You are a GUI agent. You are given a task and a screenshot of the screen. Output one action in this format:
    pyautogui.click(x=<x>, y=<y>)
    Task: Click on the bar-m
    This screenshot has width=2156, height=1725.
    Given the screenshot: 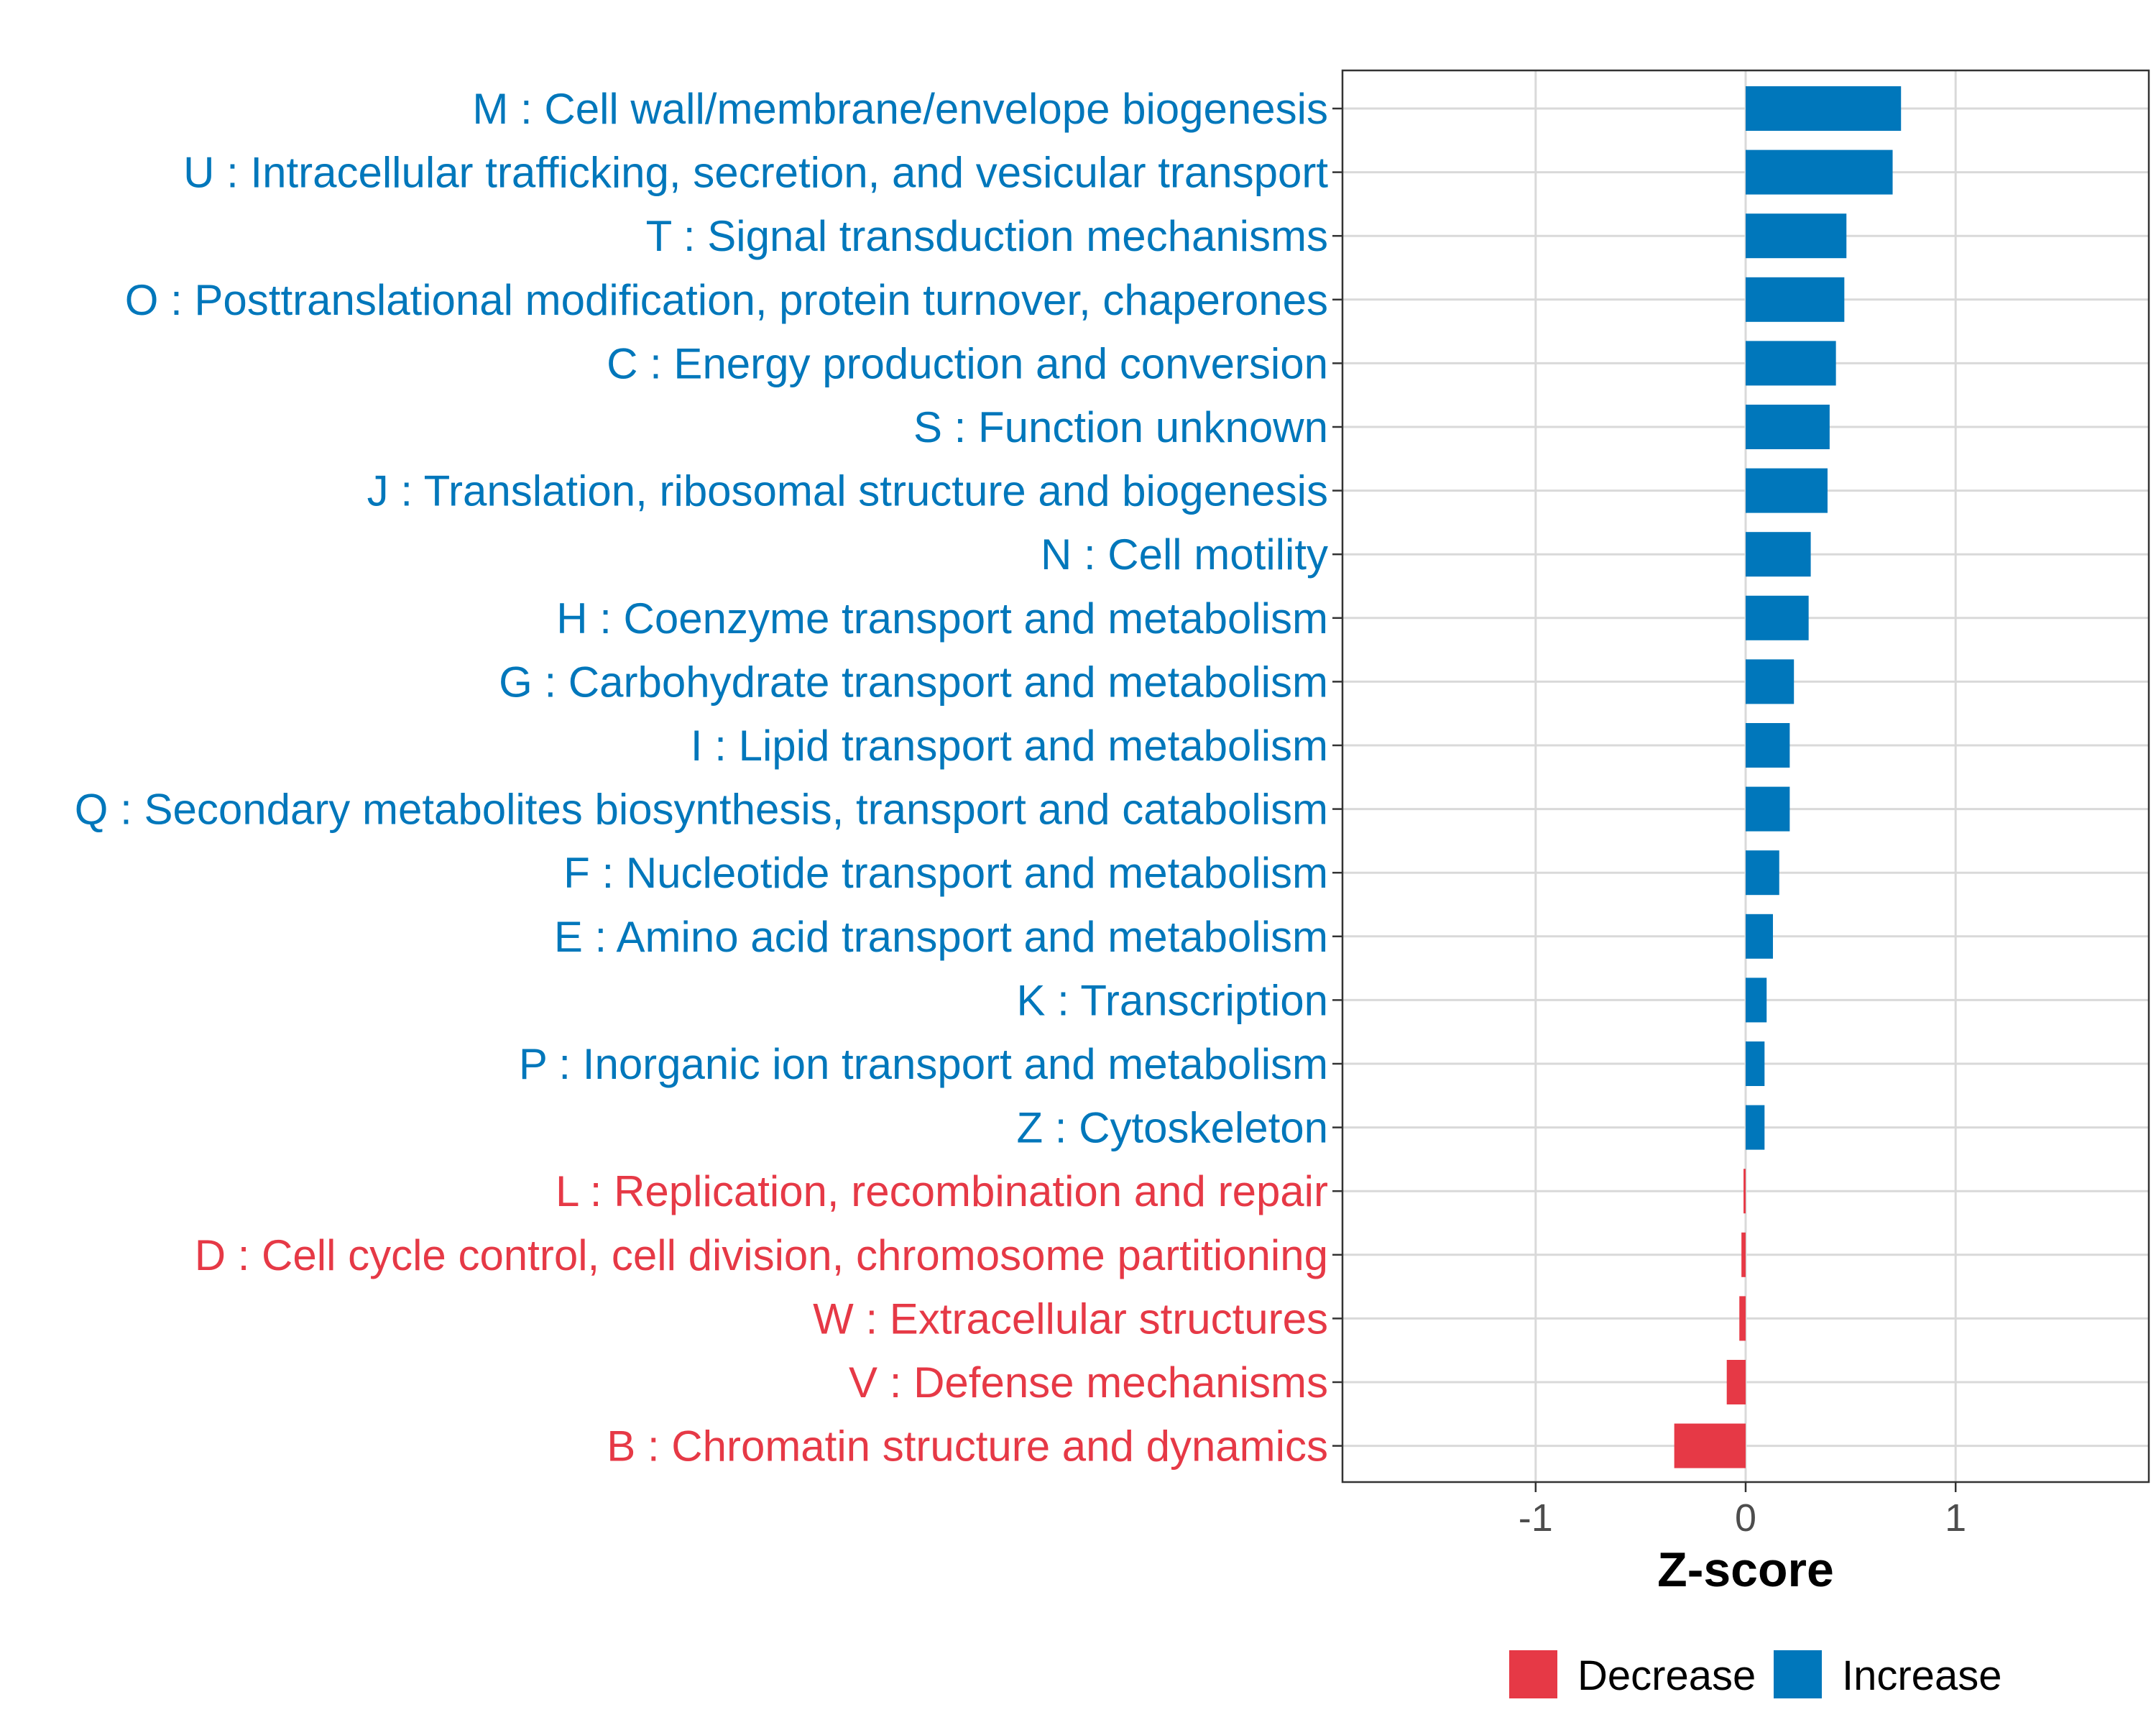 What is the action you would take?
    pyautogui.click(x=1824, y=108)
    